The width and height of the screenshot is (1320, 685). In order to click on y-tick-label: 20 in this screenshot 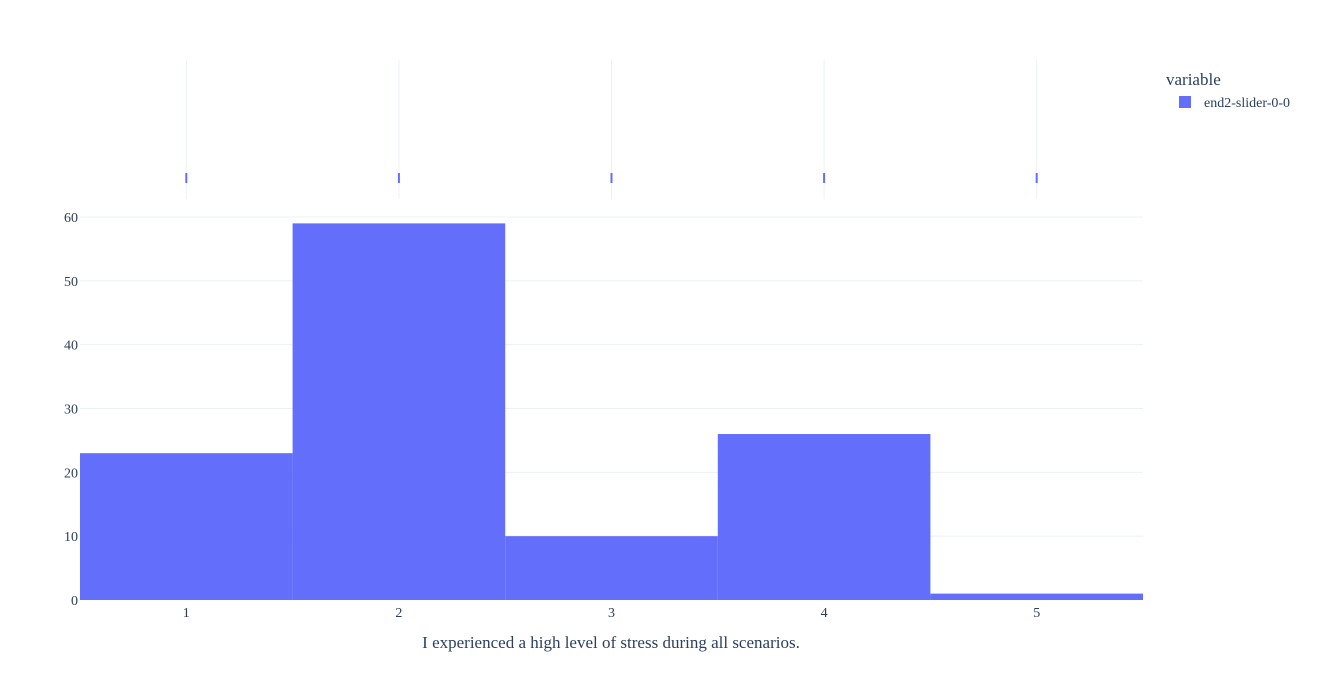, I will do `click(71, 473)`.